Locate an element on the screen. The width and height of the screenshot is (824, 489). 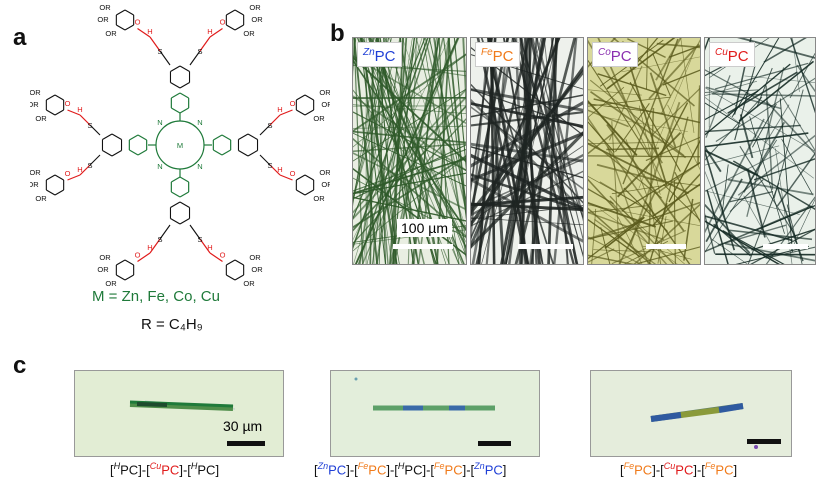
micrograph-label: CuPC is located at coordinates (732, 54).